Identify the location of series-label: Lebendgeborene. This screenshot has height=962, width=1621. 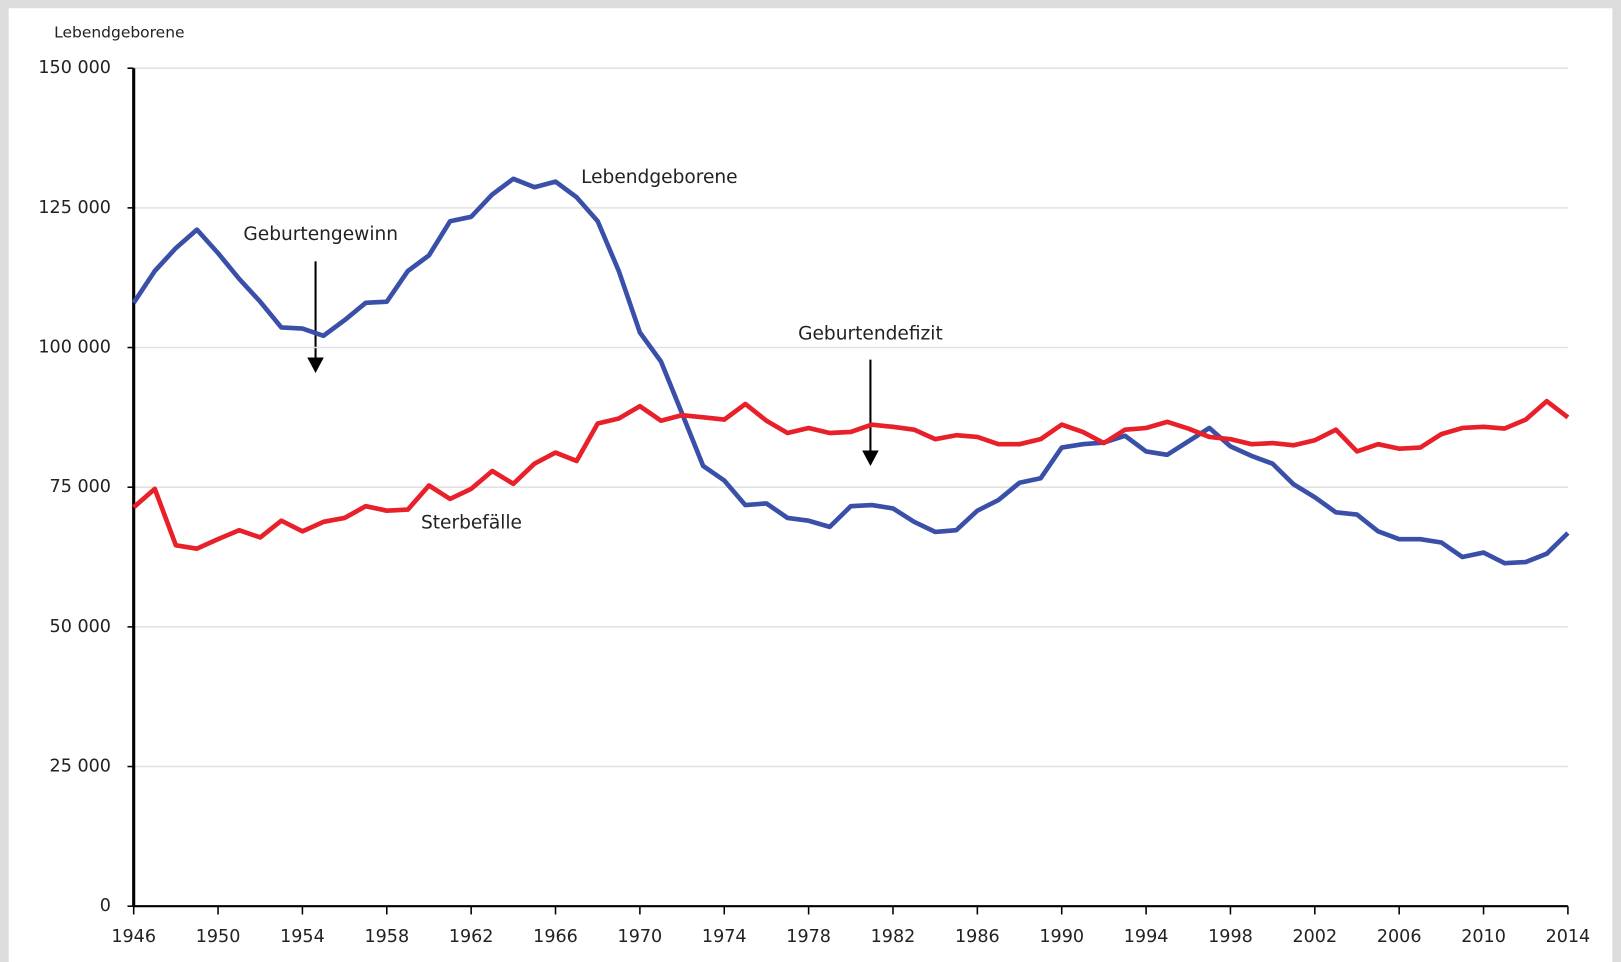
(659, 177).